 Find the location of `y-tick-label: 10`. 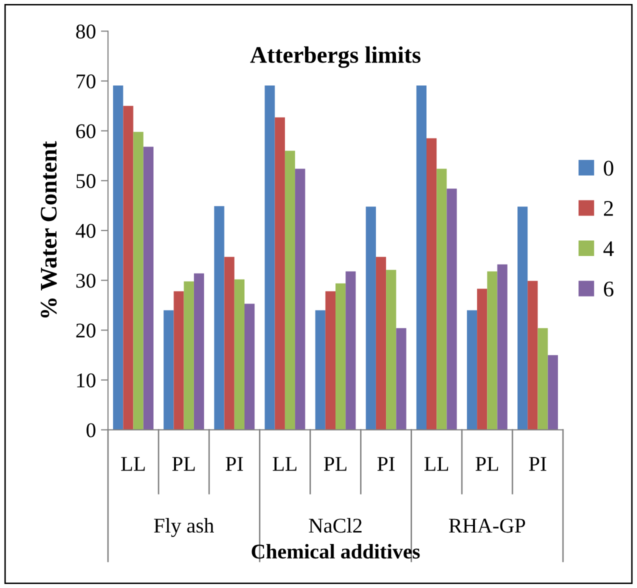

y-tick-label: 10 is located at coordinates (86, 380).